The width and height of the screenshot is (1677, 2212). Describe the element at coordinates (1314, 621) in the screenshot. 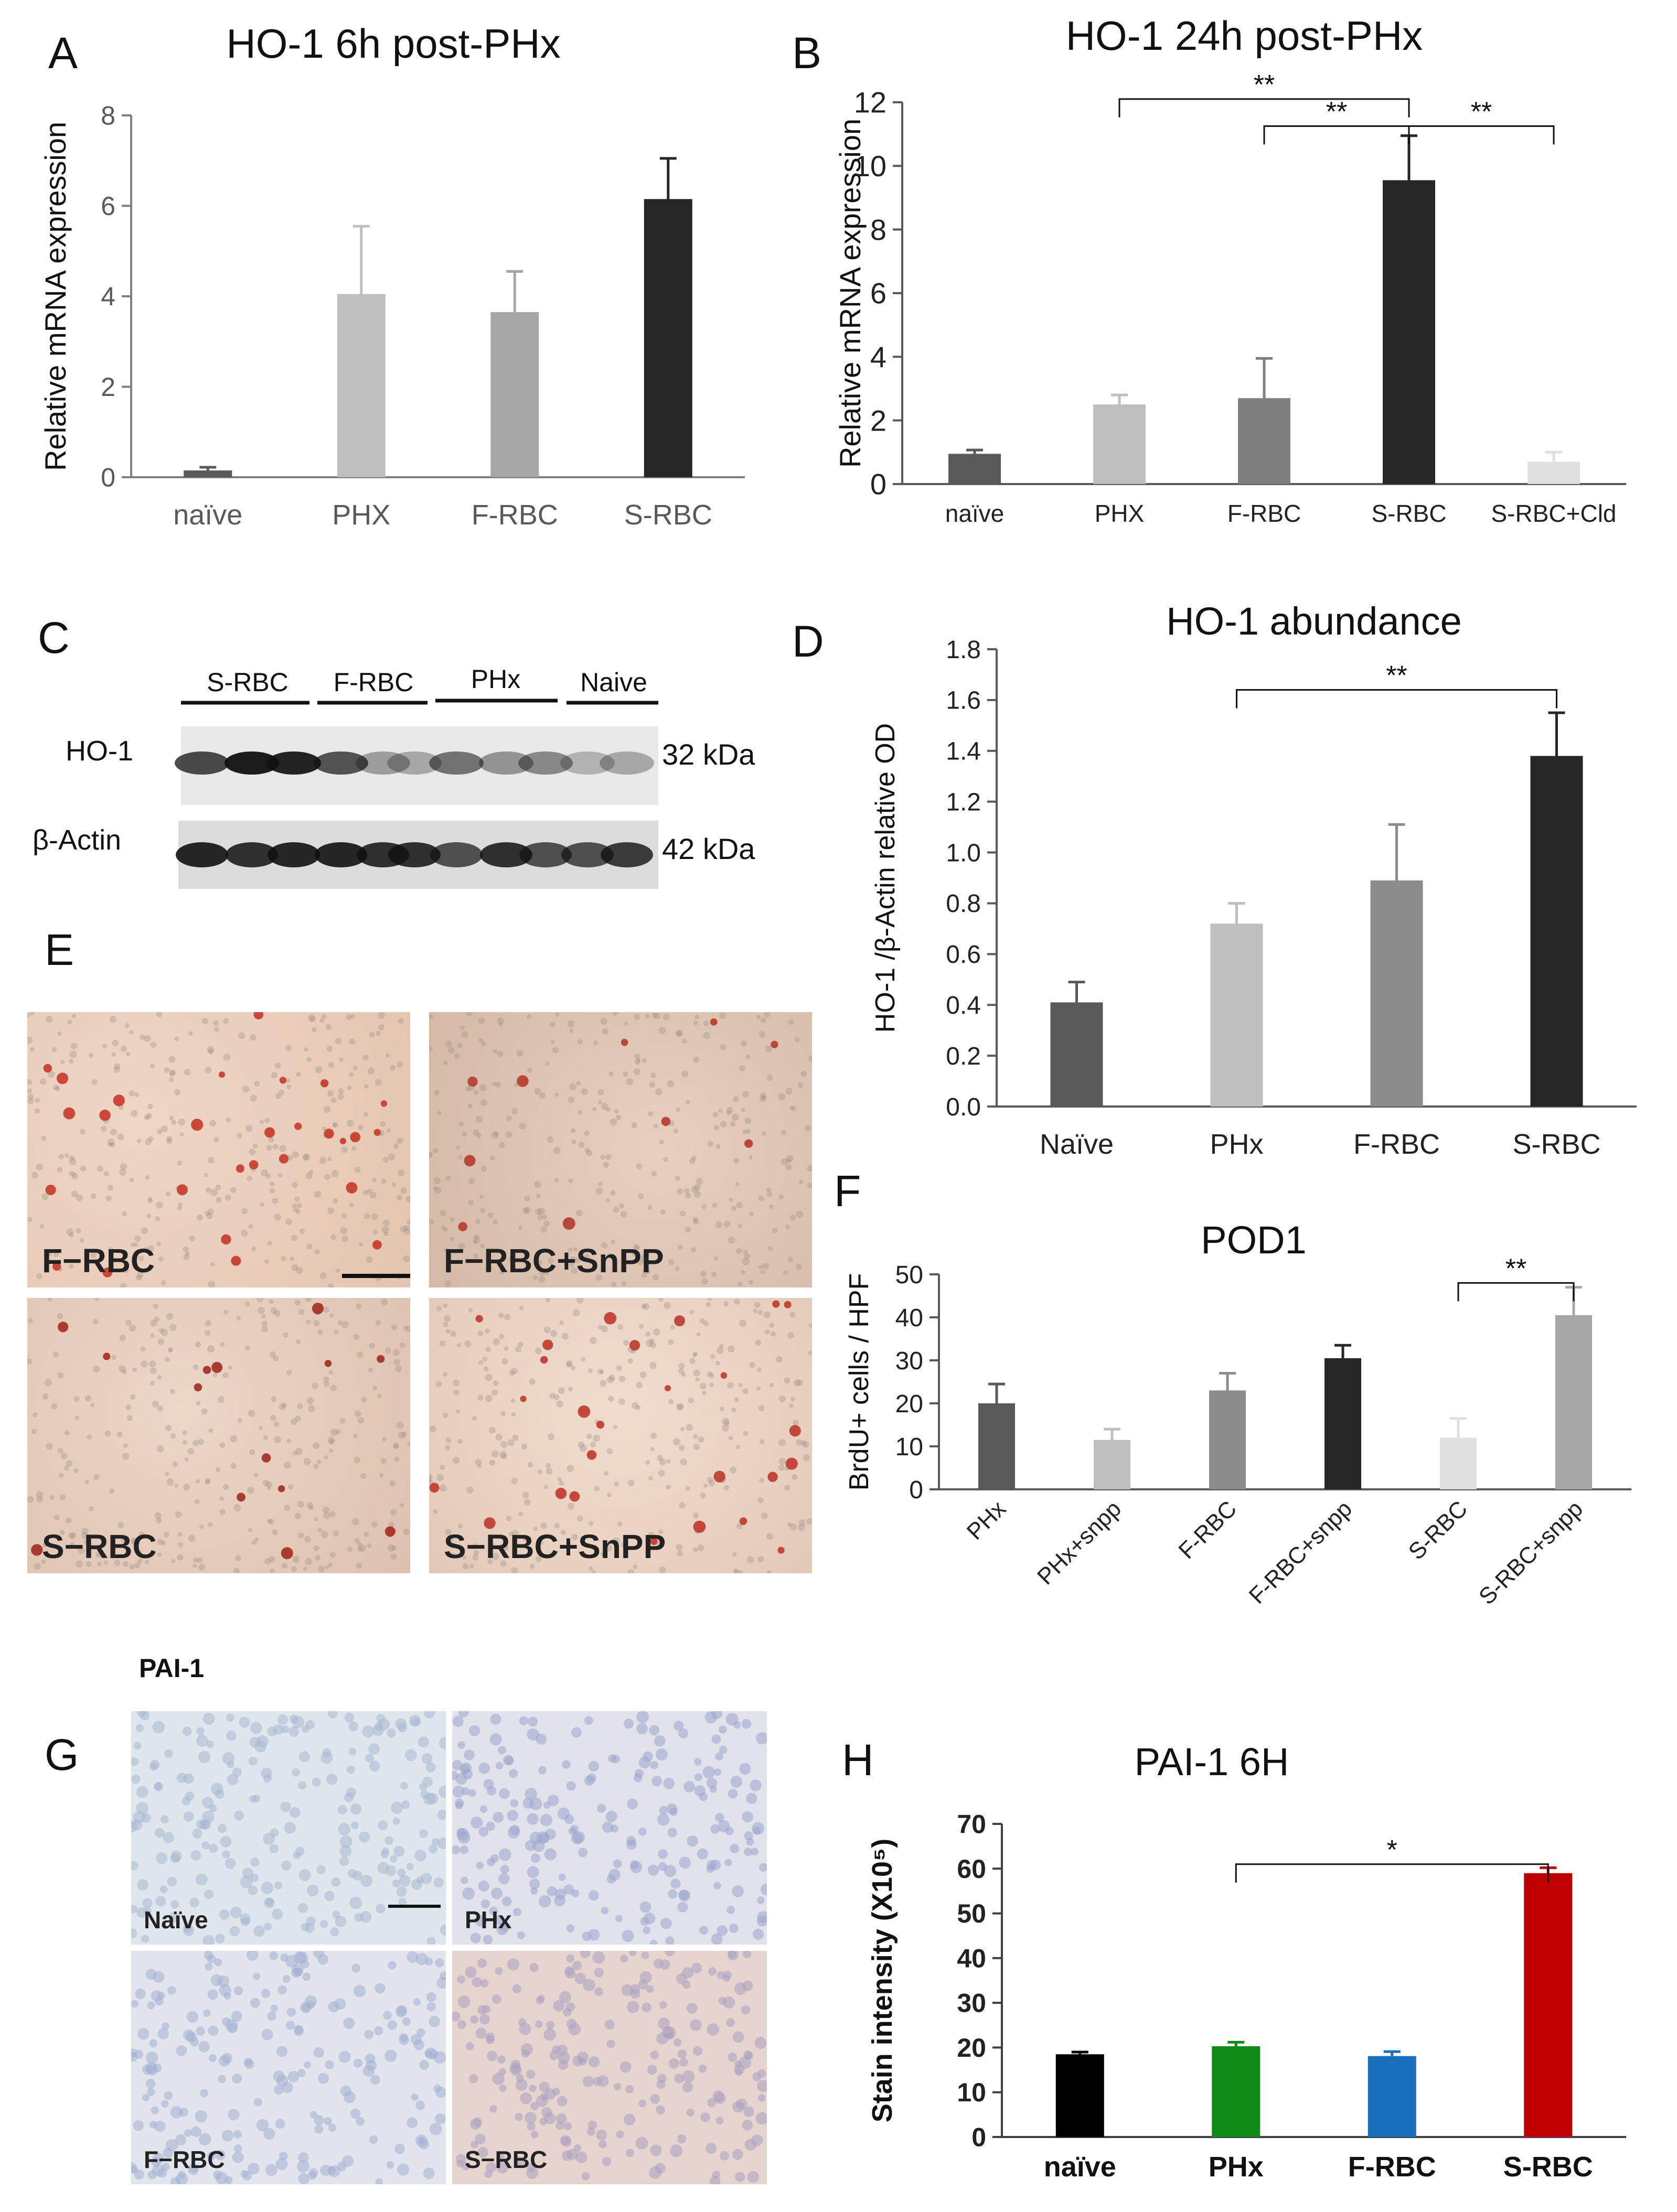

I see `chart-title: HO-1 abundance` at that location.